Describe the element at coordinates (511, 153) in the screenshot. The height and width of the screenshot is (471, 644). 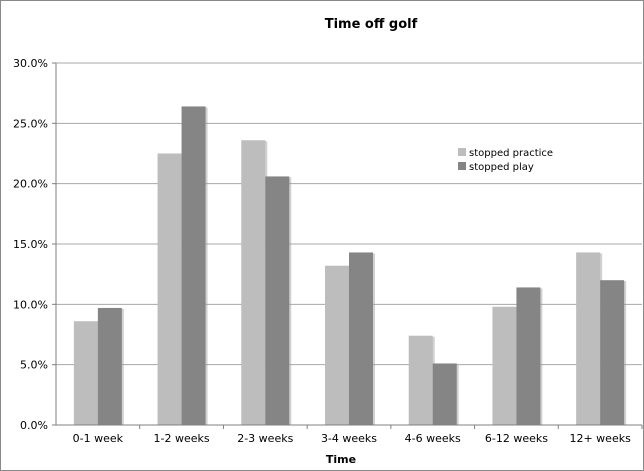
I see `legend-label: stopped practice` at that location.